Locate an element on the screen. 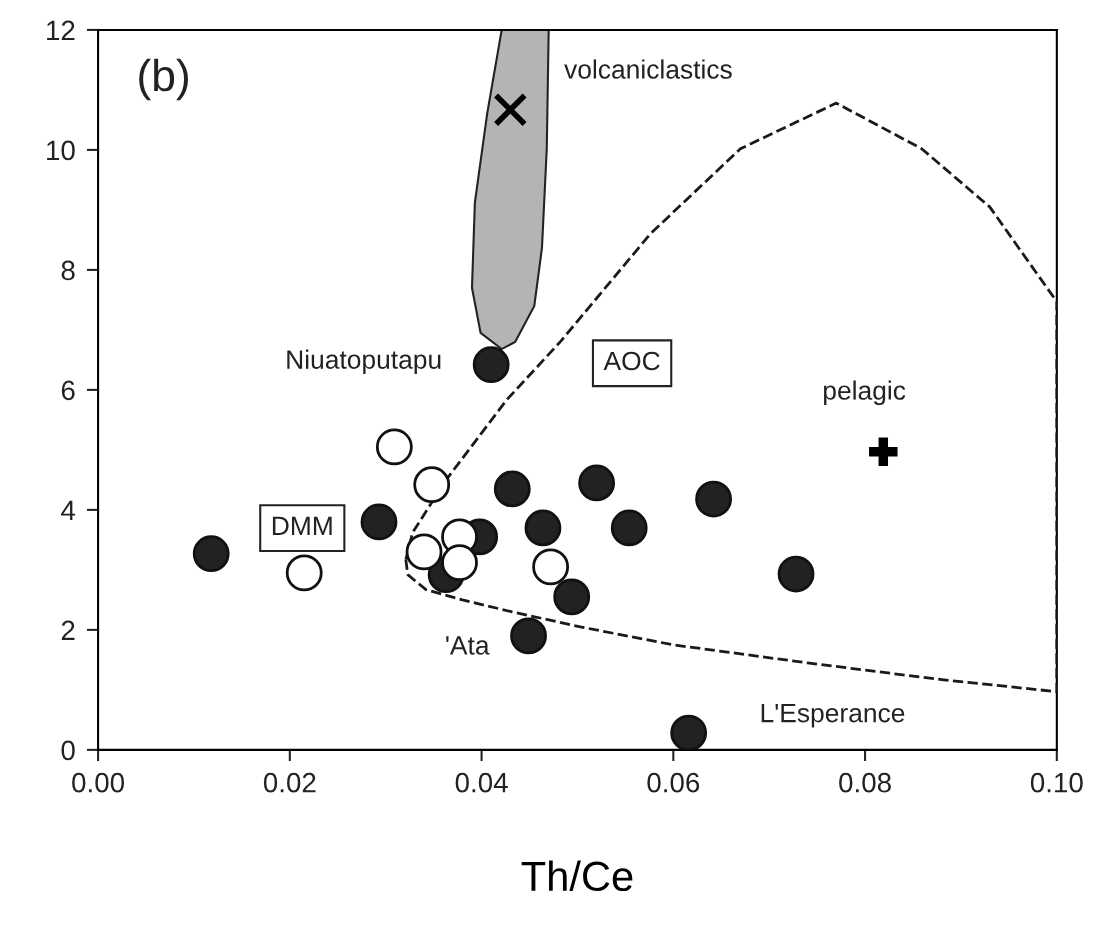  y-tick-label: 8 is located at coordinates (68, 270).